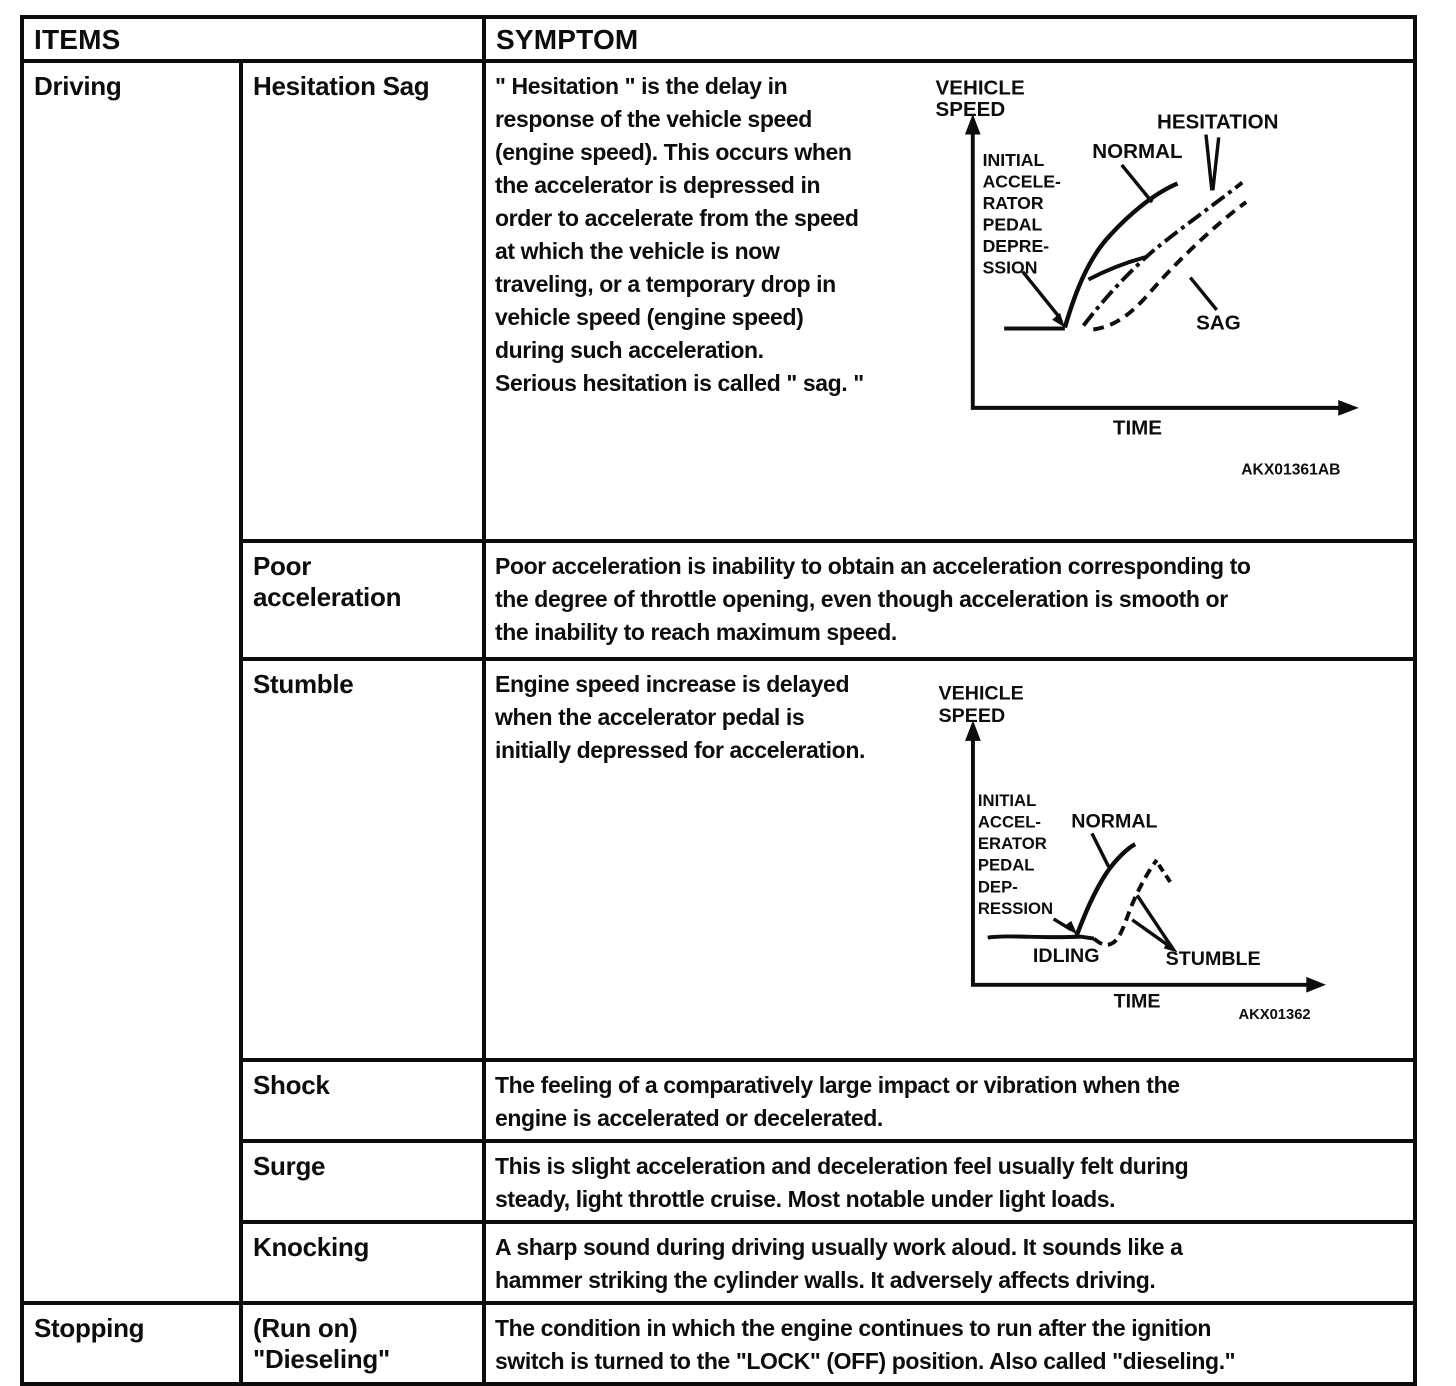 The height and width of the screenshot is (1386, 1456). I want to click on header-items: ITEMS, so click(253, 39).